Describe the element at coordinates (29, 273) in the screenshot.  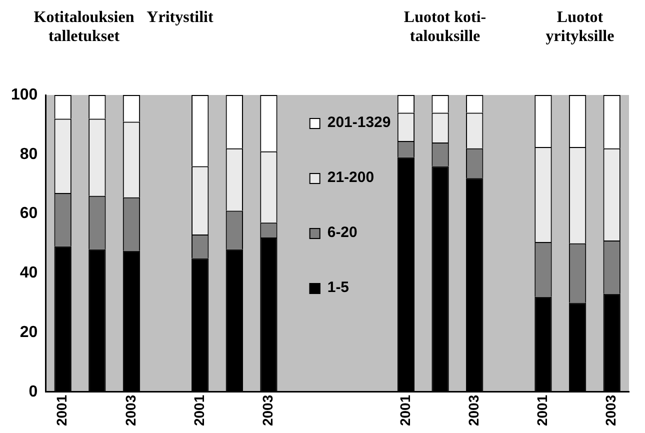
I see `y-tick-label: 40` at that location.